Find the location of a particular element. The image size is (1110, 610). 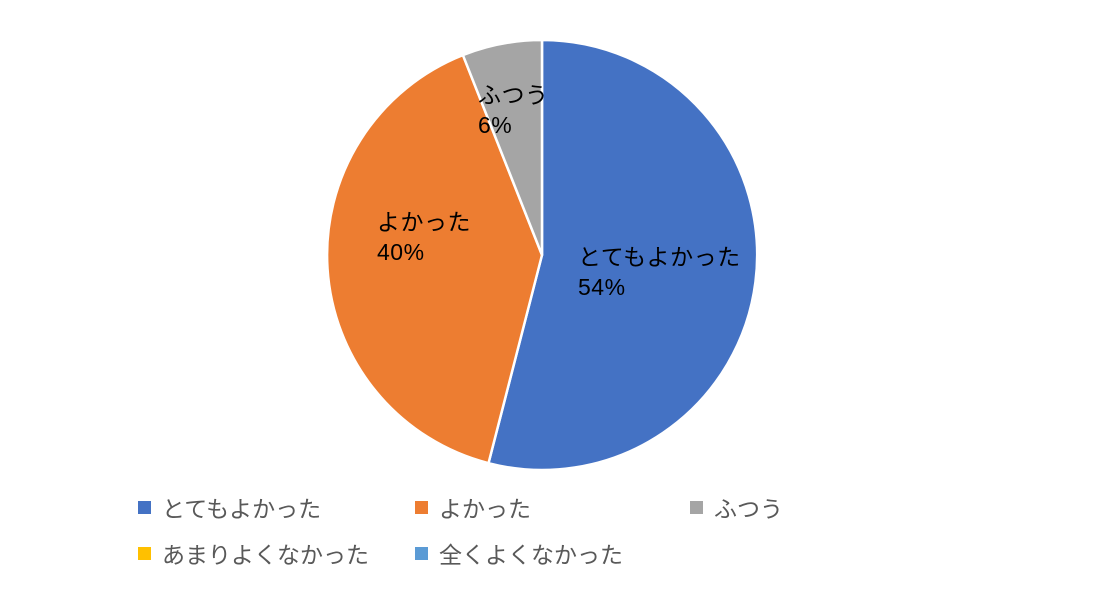

legend-item-good: よかった is located at coordinates (473, 508).